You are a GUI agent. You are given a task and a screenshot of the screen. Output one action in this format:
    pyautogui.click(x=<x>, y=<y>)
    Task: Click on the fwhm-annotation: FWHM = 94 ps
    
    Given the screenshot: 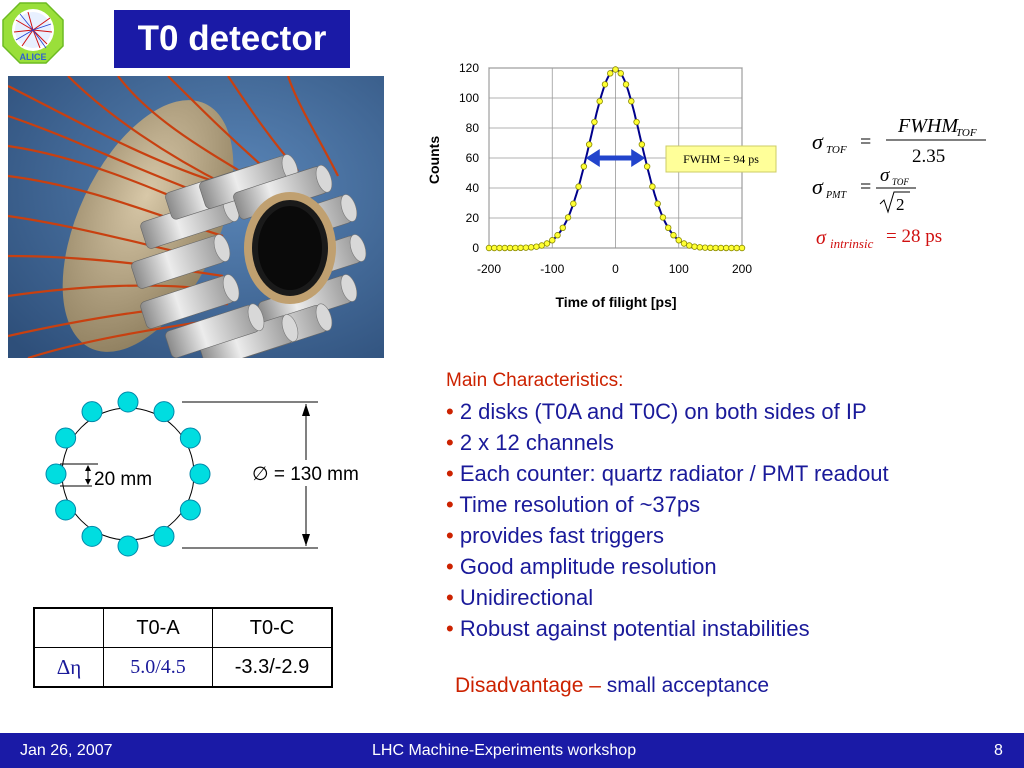 What is the action you would take?
    pyautogui.click(x=721, y=159)
    